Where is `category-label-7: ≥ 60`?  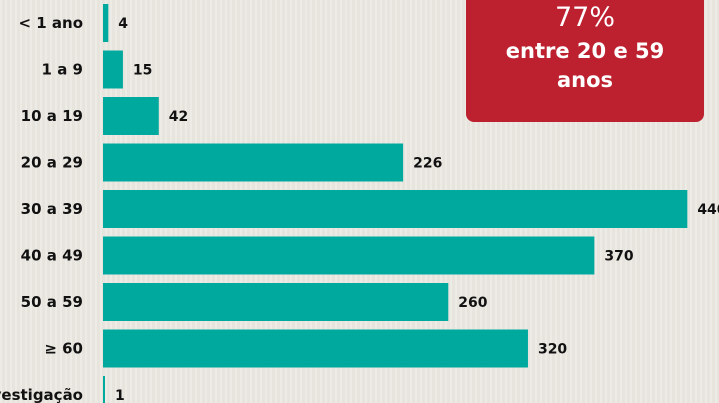
category-label-7: ≥ 60 is located at coordinates (63, 349).